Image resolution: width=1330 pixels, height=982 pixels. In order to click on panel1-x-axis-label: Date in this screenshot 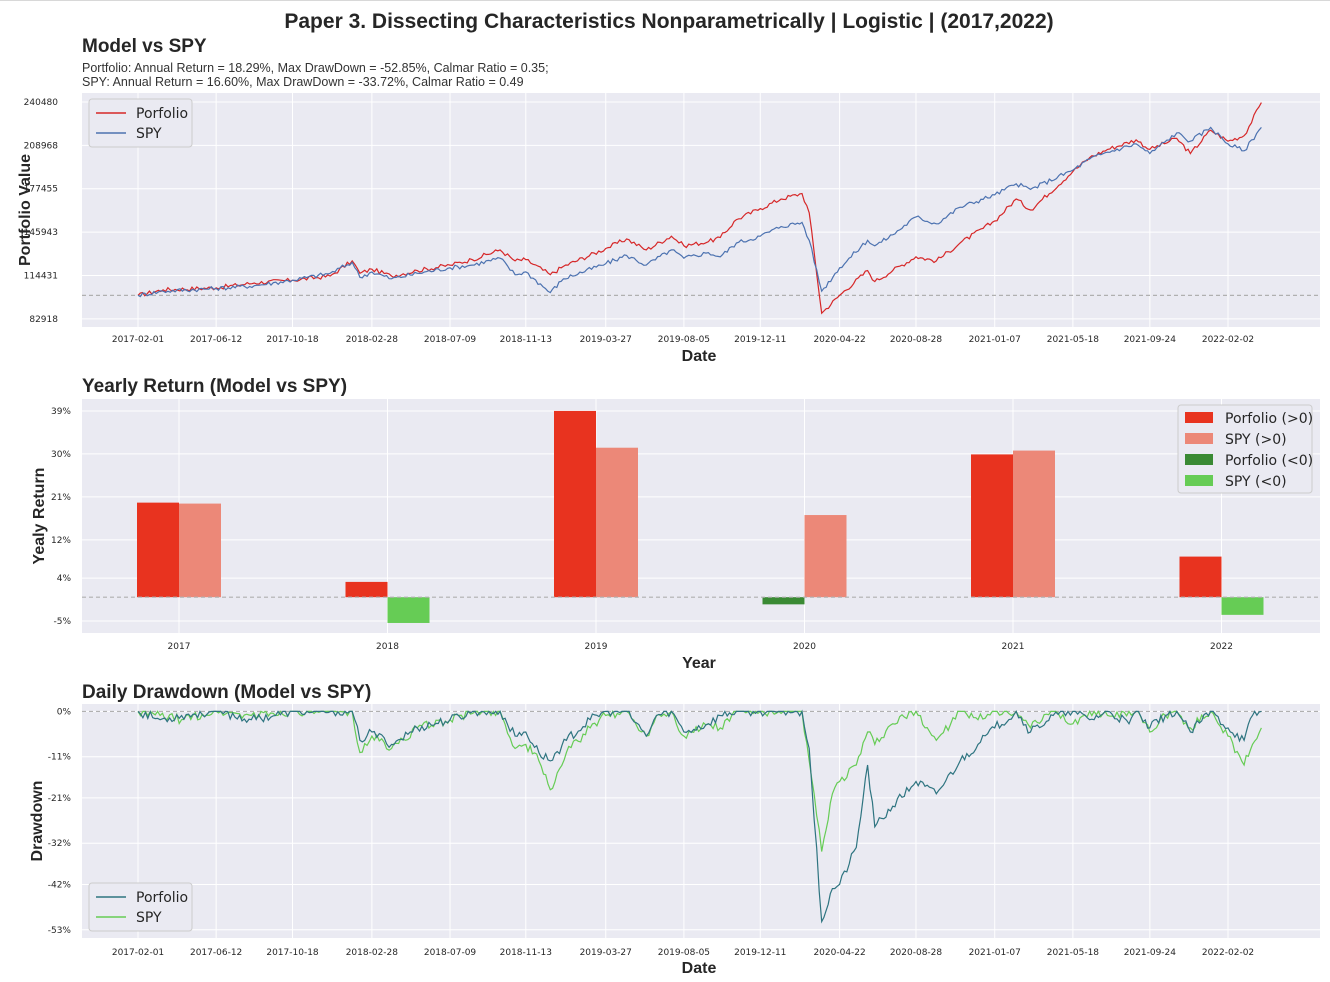, I will do `click(699, 356)`.